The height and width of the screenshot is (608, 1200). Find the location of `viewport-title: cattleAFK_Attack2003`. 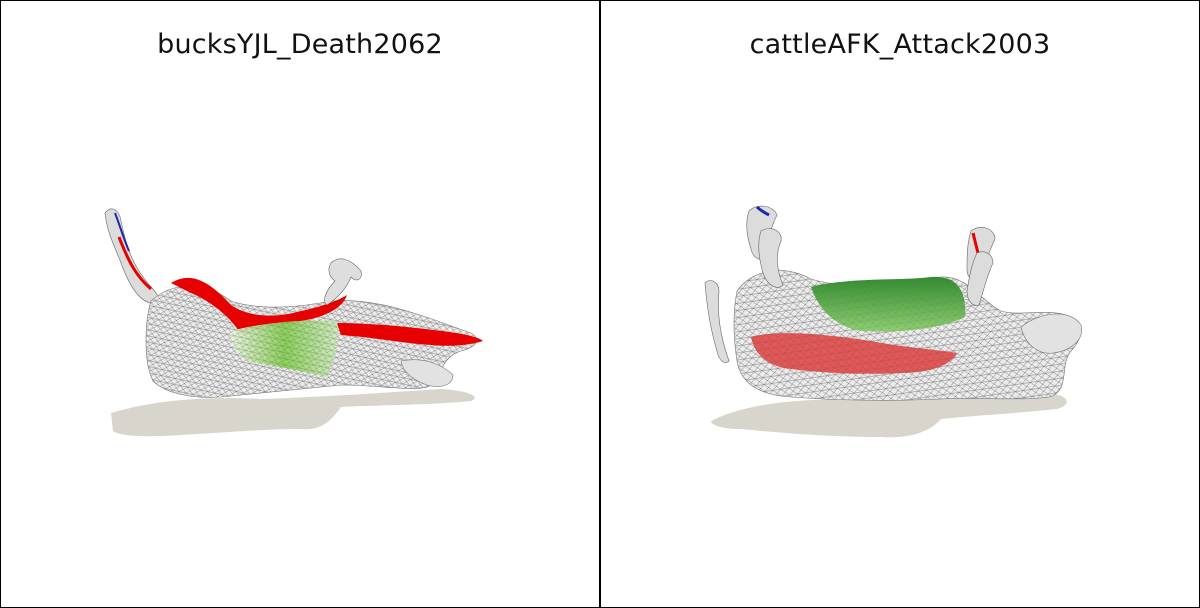

viewport-title: cattleAFK_Attack2003 is located at coordinates (900, 44).